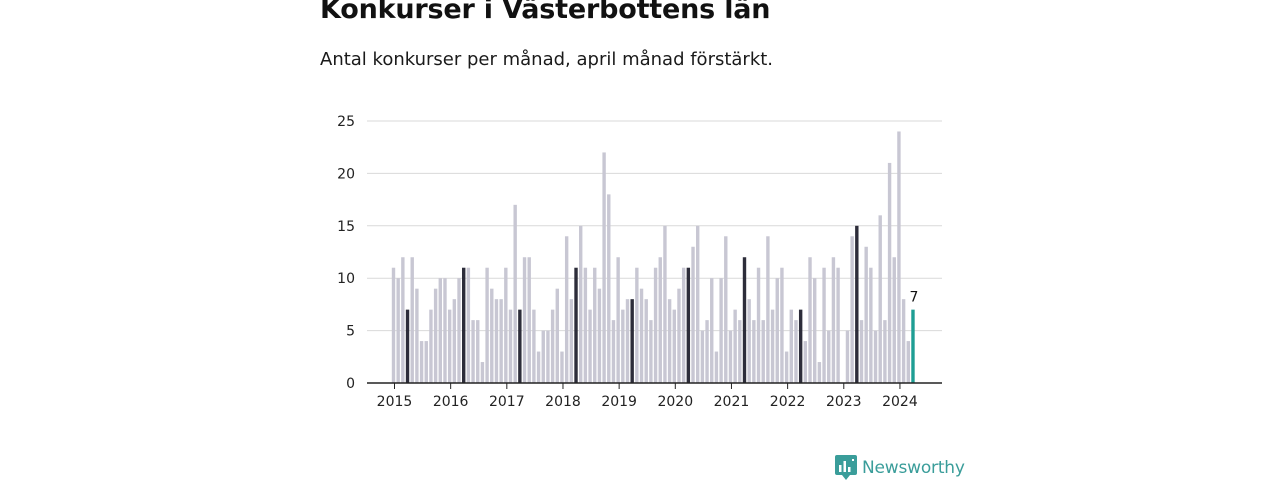 The width and height of the screenshot is (1280, 481). I want to click on bar-latest, so click(913, 346).